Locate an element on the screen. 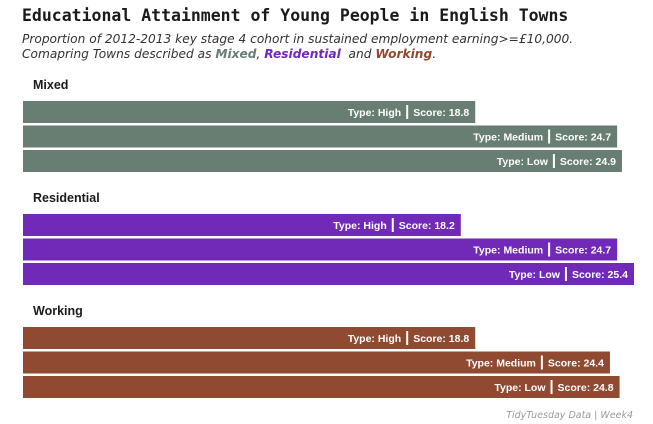 This screenshot has width=653, height=424. bar-working-medium is located at coordinates (316, 362).